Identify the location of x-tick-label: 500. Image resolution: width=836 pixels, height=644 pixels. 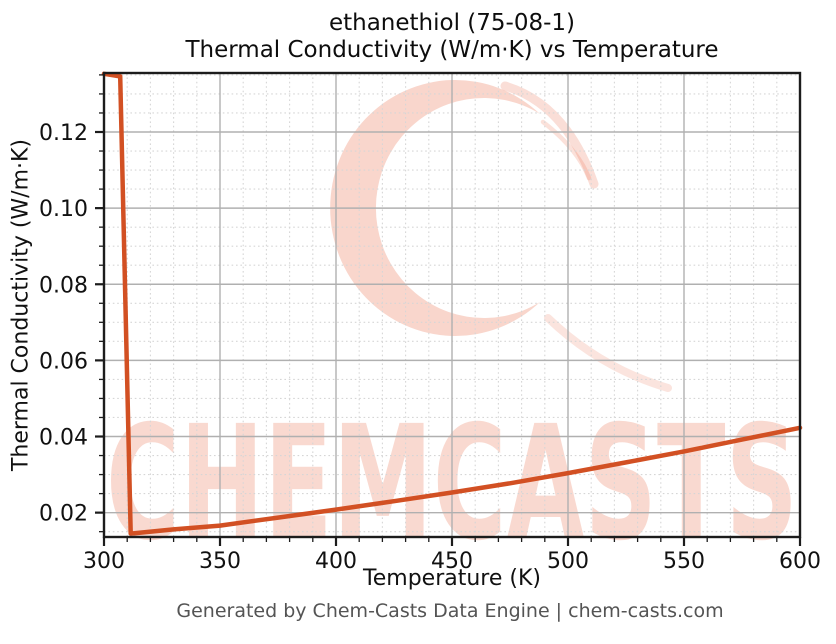
(568, 561).